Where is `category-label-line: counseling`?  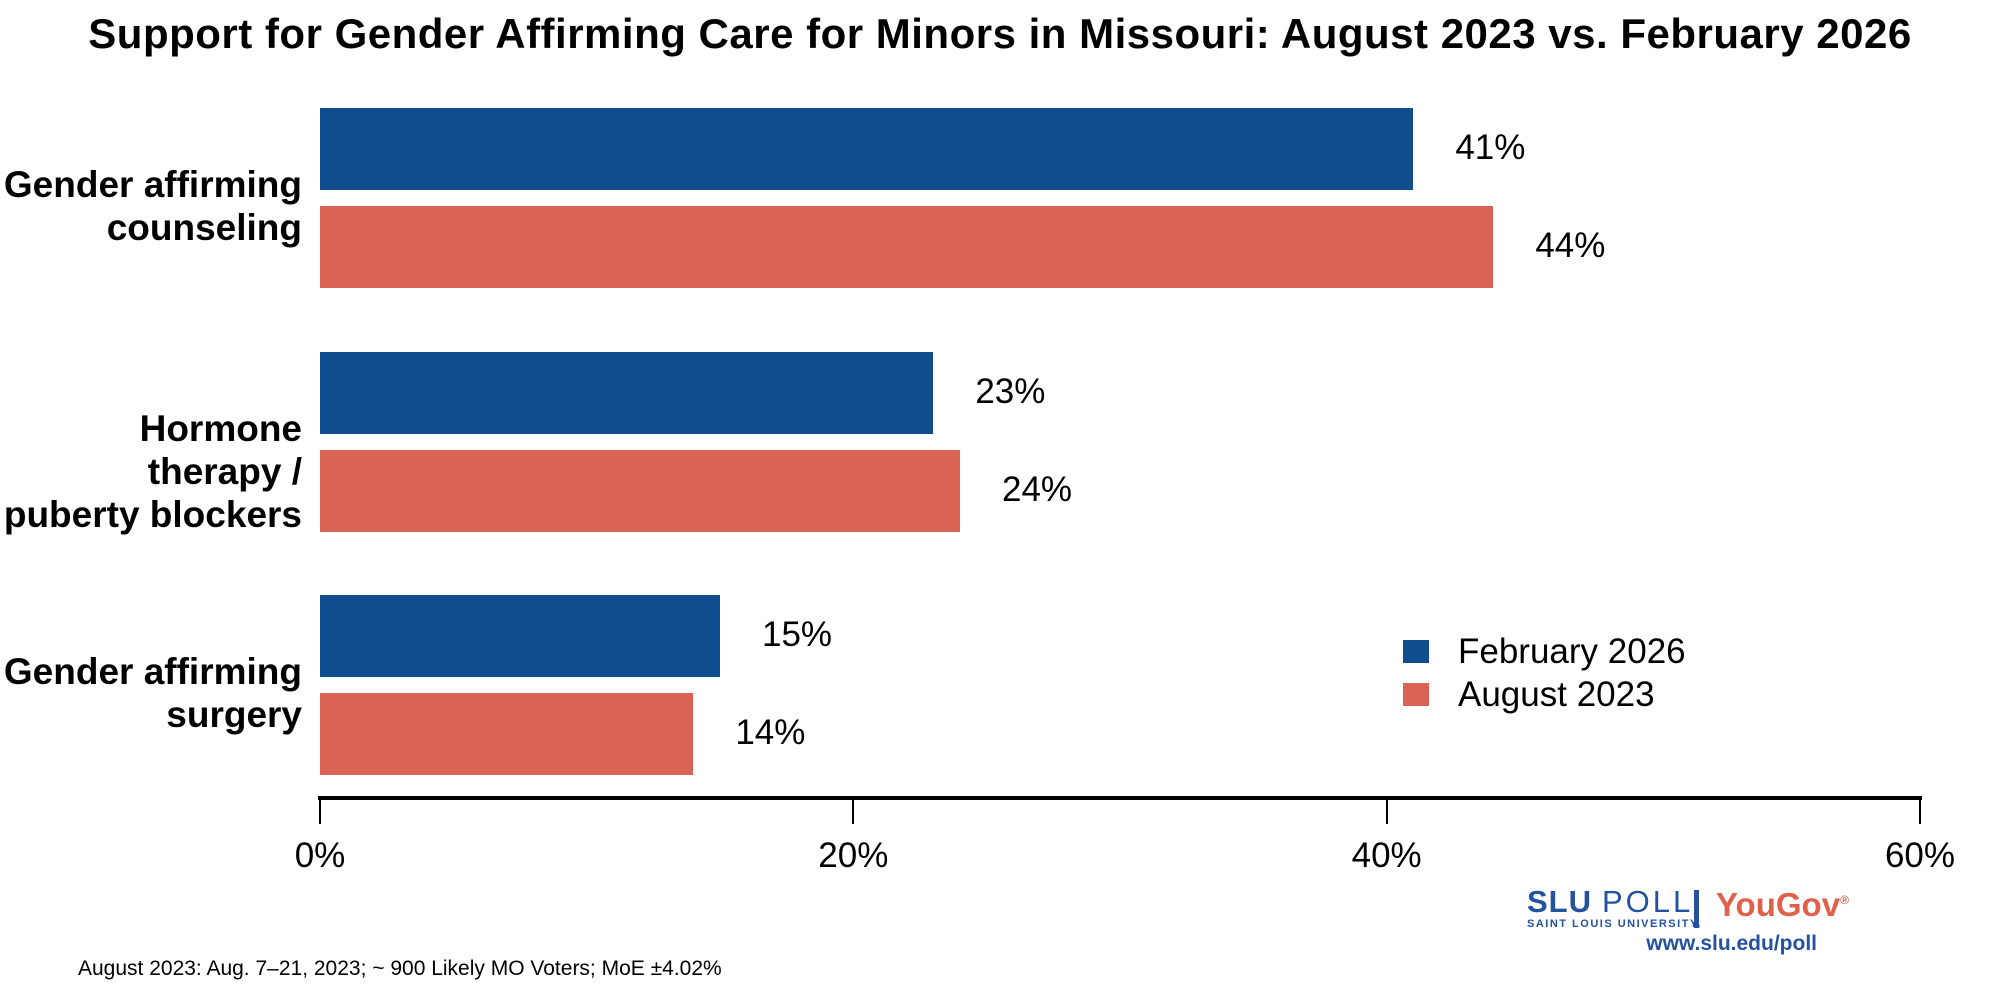 category-label-line: counseling is located at coordinates (204, 227).